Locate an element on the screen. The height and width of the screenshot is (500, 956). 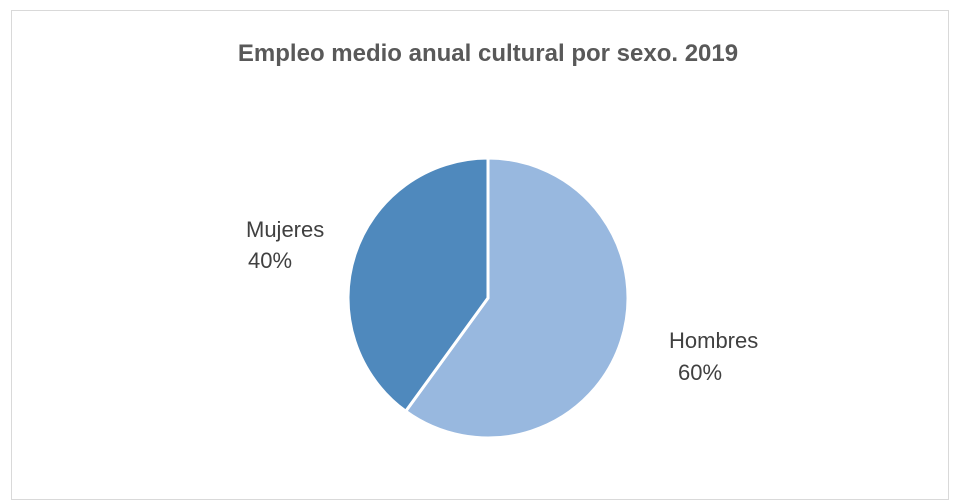
data-label-mujeres: Mujeres 40% is located at coordinates (285, 245).